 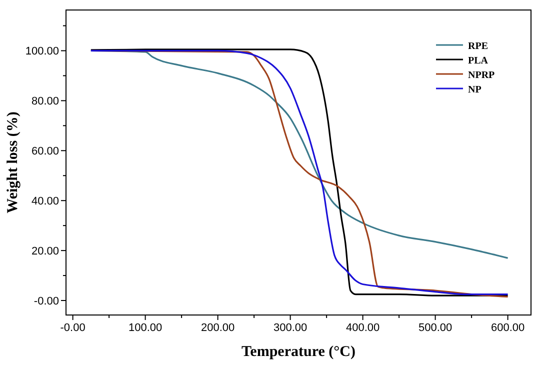 I want to click on legend-label: RPE, so click(x=478, y=46).